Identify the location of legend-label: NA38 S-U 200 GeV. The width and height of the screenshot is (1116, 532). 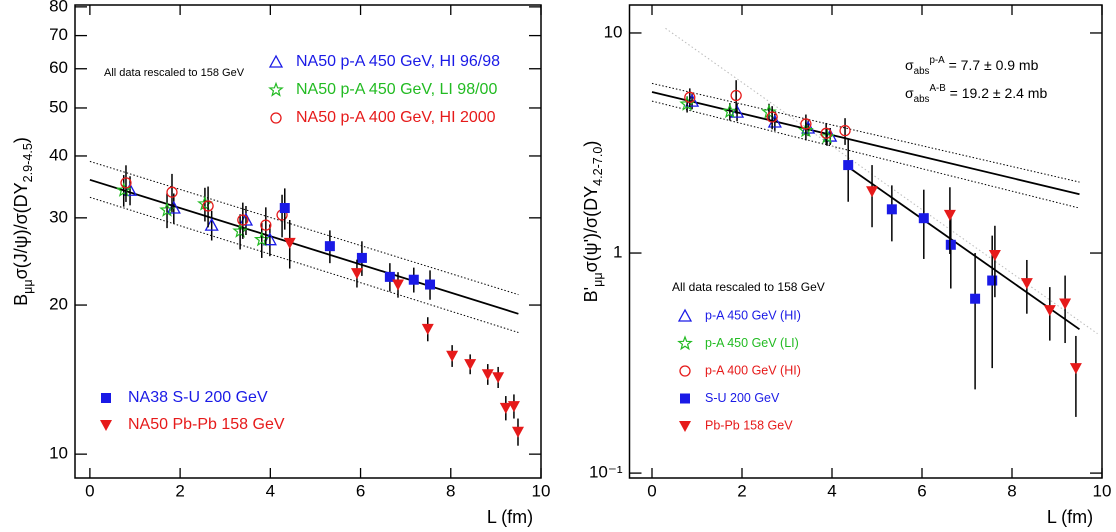
(198, 397).